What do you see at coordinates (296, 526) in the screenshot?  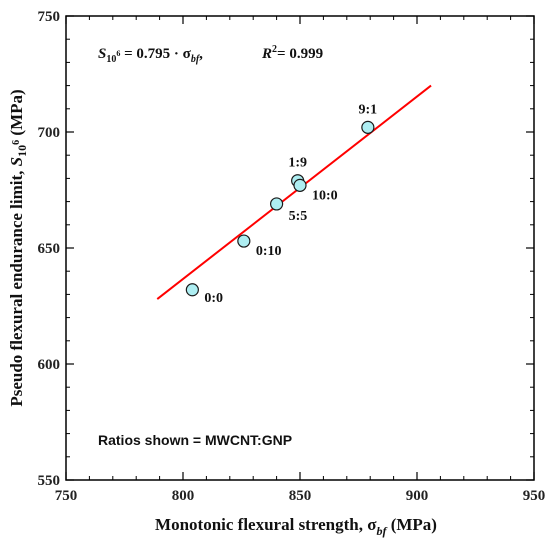 I see `x-axis-title: Monotonic flexural strength, σbf (MPa)` at bounding box center [296, 526].